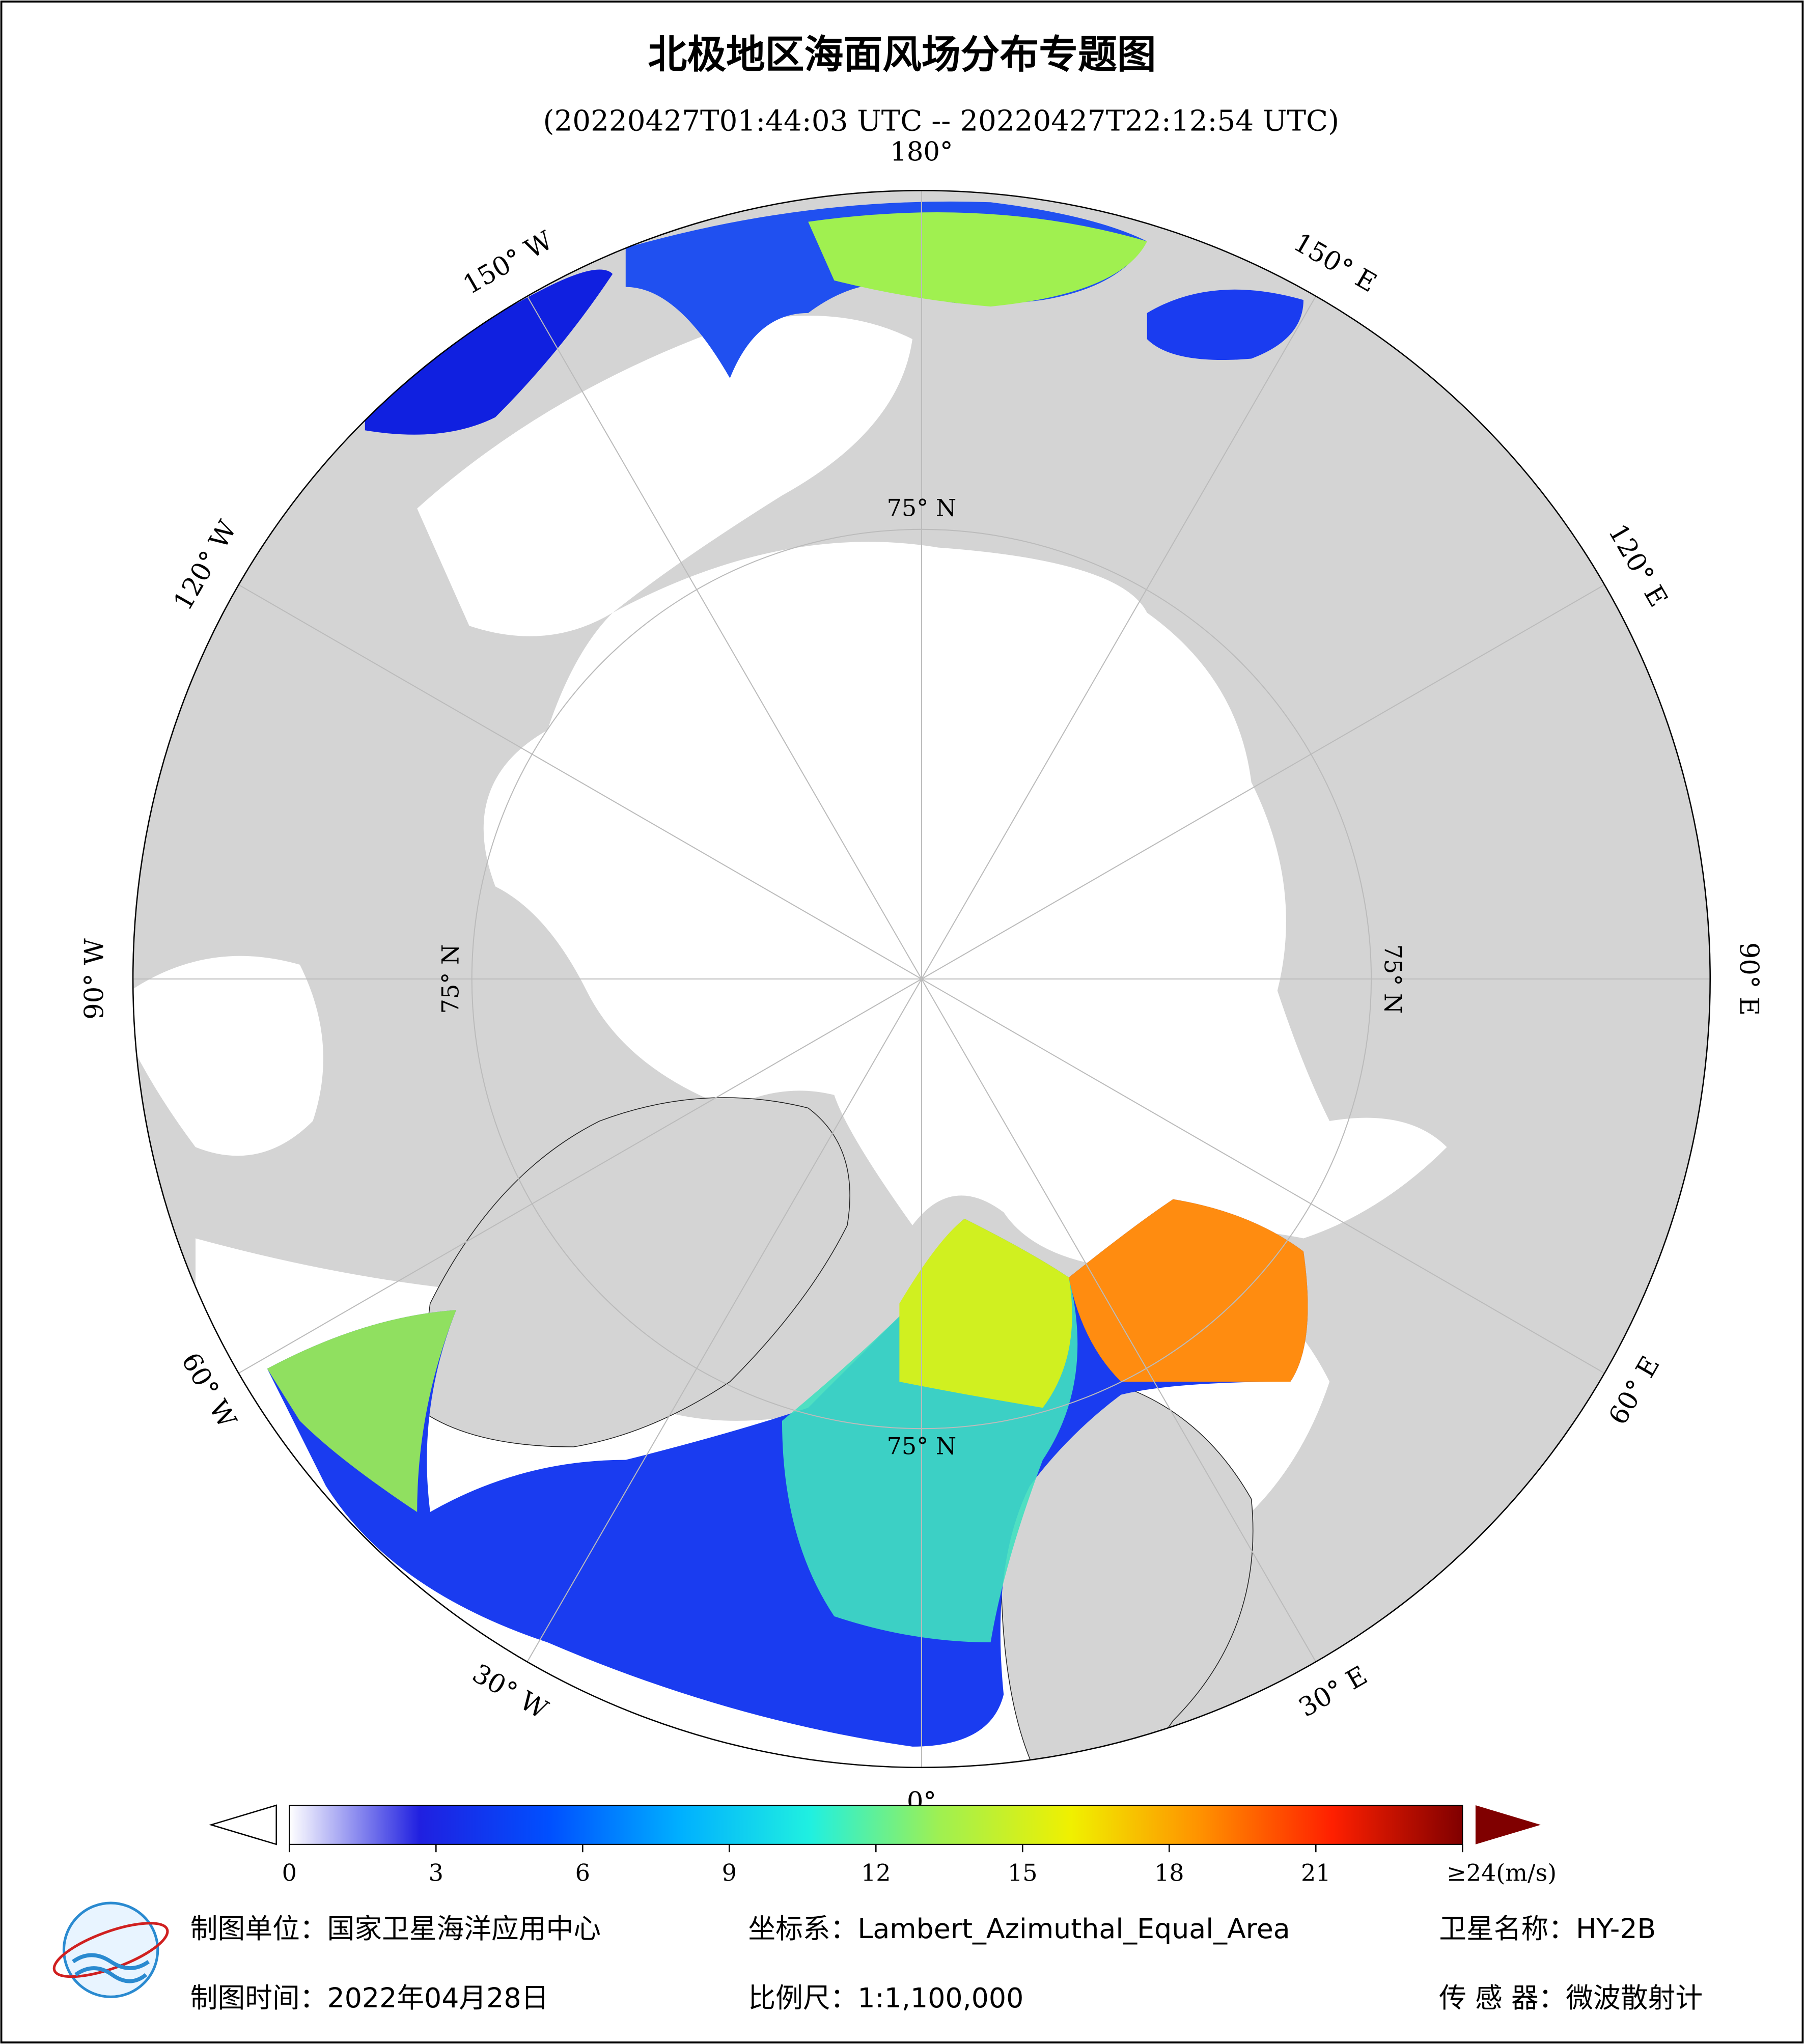 This screenshot has height=2044, width=1804. I want to click on colorbar-tick-label: 21, so click(1316, 1873).